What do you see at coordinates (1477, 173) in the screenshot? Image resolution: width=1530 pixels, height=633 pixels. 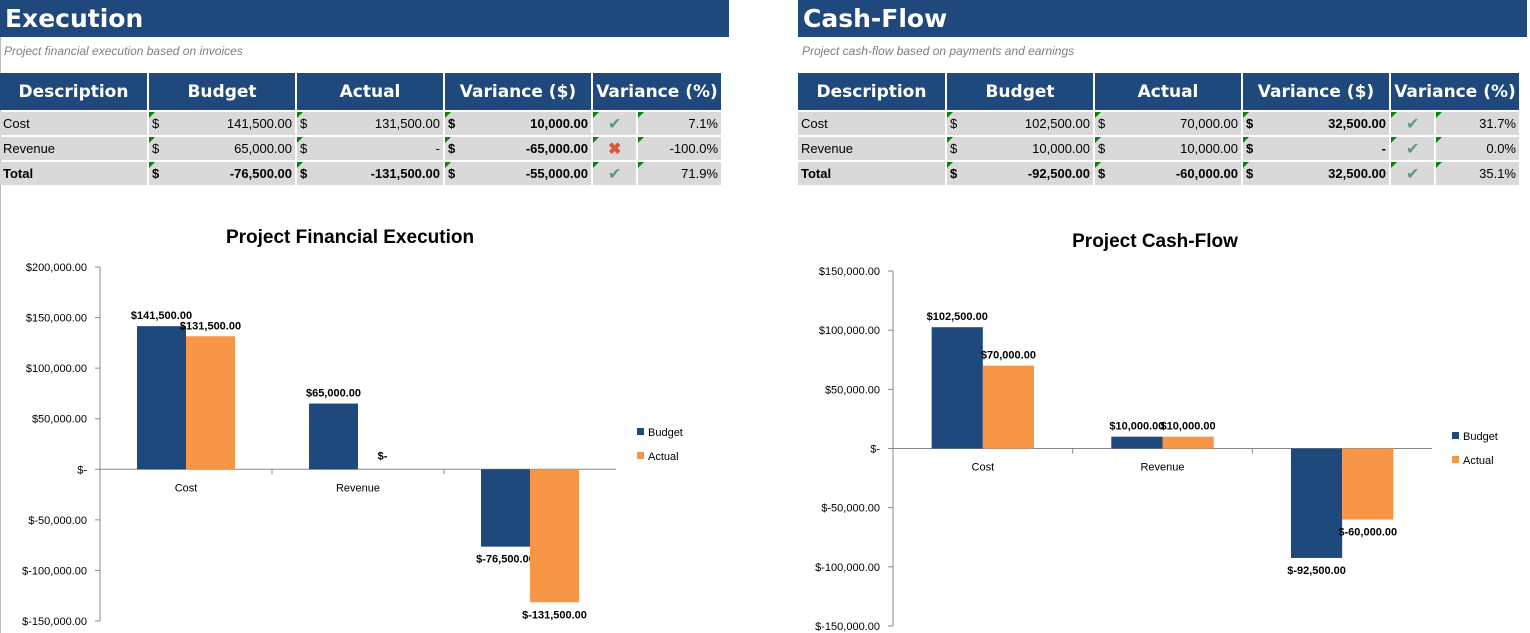 I see `cell-variance-pct: 35.1%` at bounding box center [1477, 173].